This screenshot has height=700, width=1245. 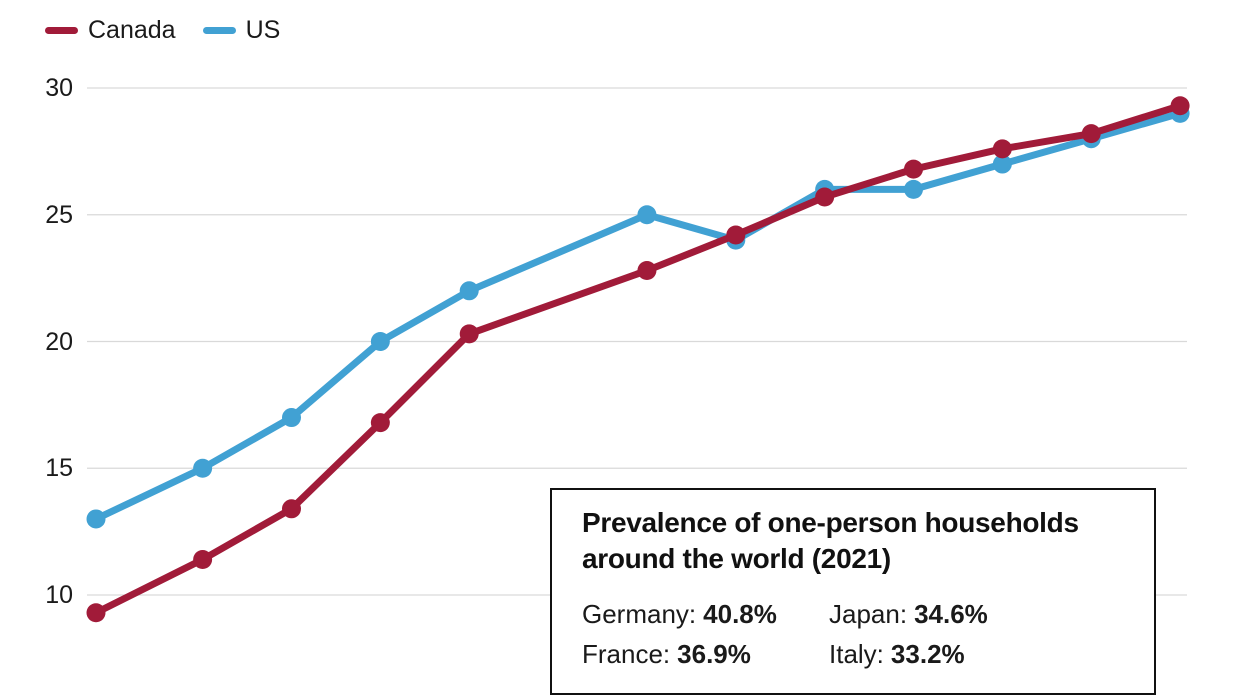 What do you see at coordinates (59, 595) in the screenshot?
I see `y-axis-label: 10` at bounding box center [59, 595].